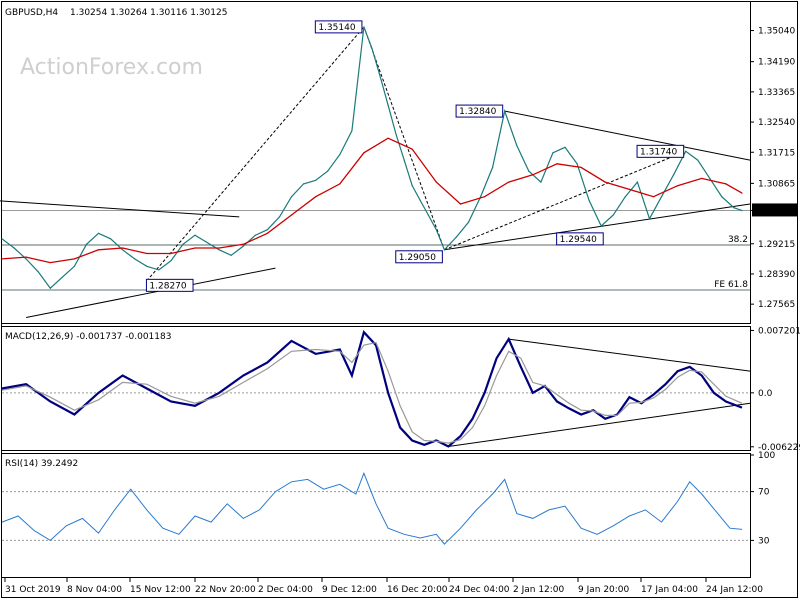 This screenshot has height=600, width=800. Describe the element at coordinates (776, 245) in the screenshot. I see `price-y-tick-label: 1.29215` at that location.